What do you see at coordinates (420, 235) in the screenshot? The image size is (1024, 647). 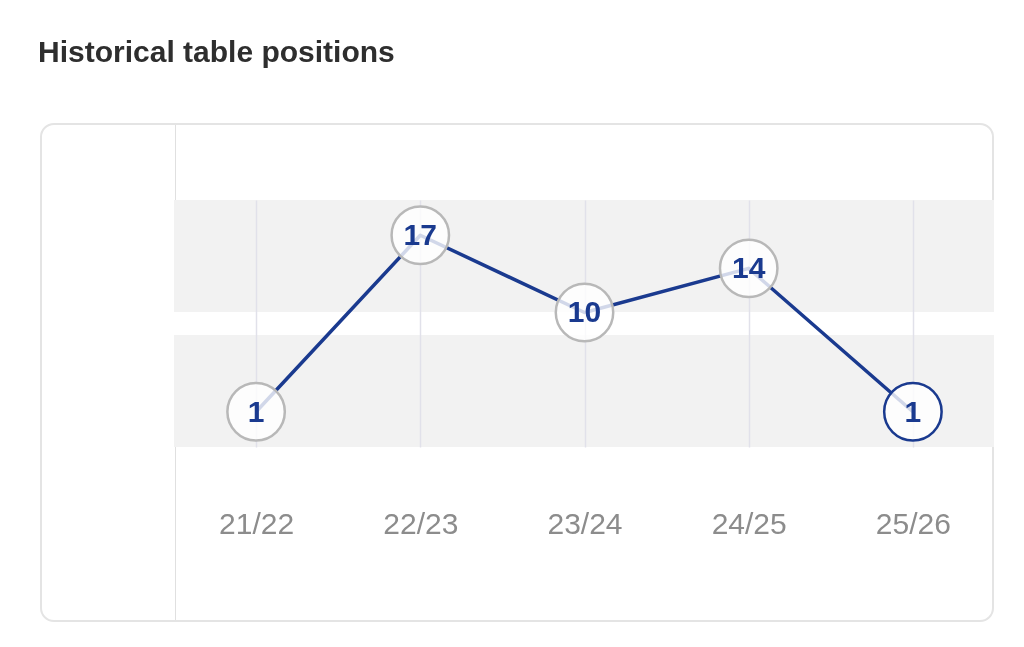 I see `data-label: 17` at bounding box center [420, 235].